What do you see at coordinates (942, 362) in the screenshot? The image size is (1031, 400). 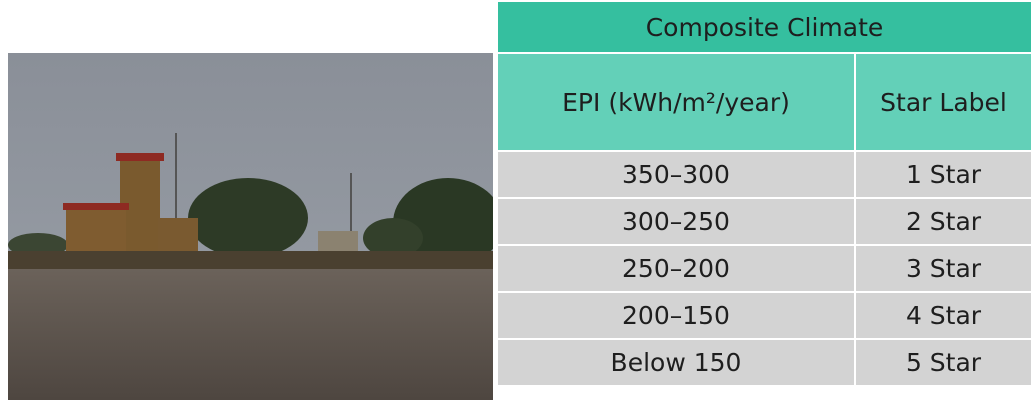 I see `cell: 5 Star` at bounding box center [942, 362].